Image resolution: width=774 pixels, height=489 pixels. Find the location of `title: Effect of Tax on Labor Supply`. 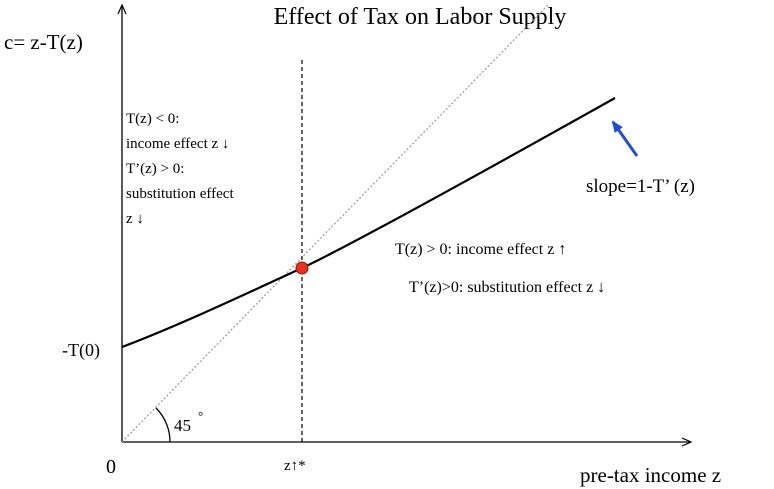

title: Effect of Tax on Labor Supply is located at coordinates (420, 17).